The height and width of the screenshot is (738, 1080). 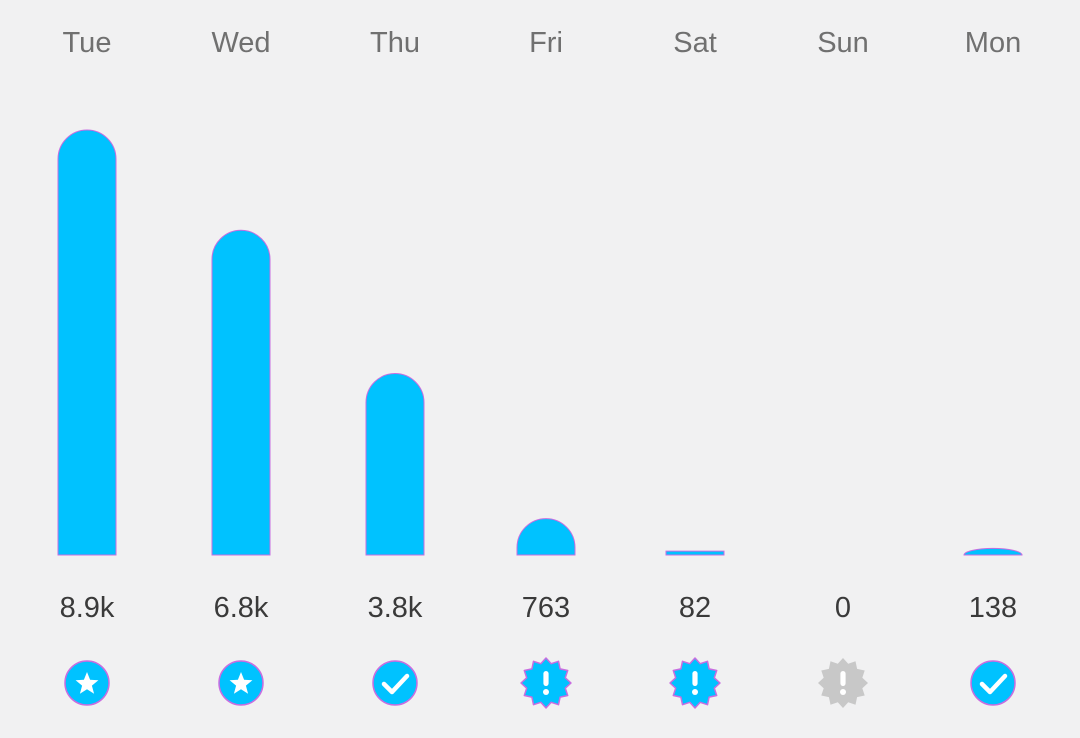 I want to click on day-column-tue: Tue 8.9k, so click(x=87, y=366).